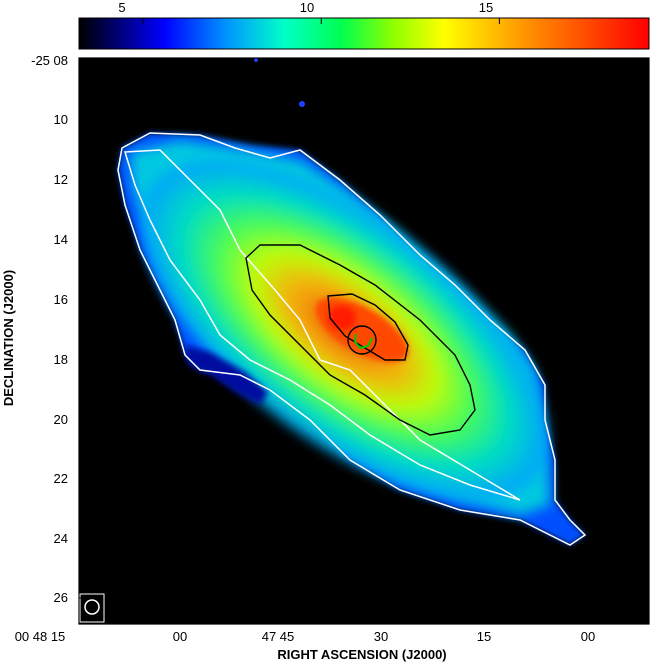 The image size is (650, 664). I want to click on y-tick-label: 24, so click(61, 538).